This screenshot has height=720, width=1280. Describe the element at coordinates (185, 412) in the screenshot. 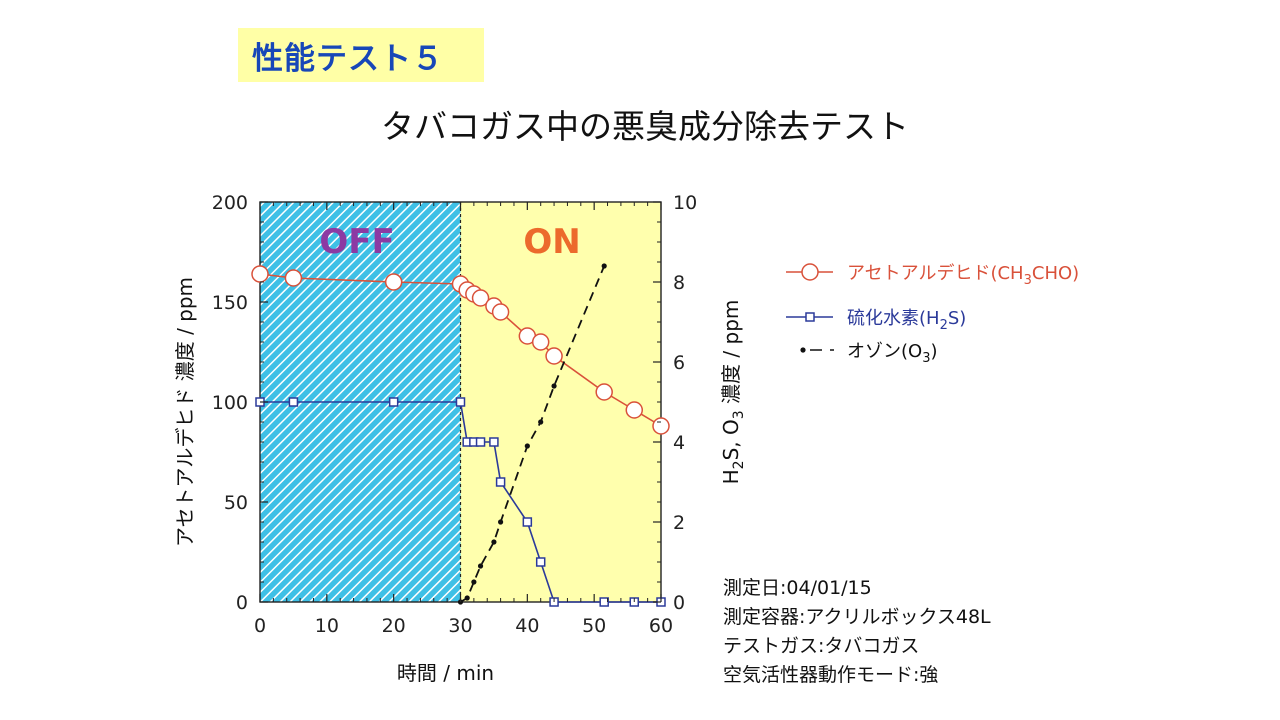

I see `y-left-axis-label: アセトアルデヒド 濃度 / ppm` at that location.